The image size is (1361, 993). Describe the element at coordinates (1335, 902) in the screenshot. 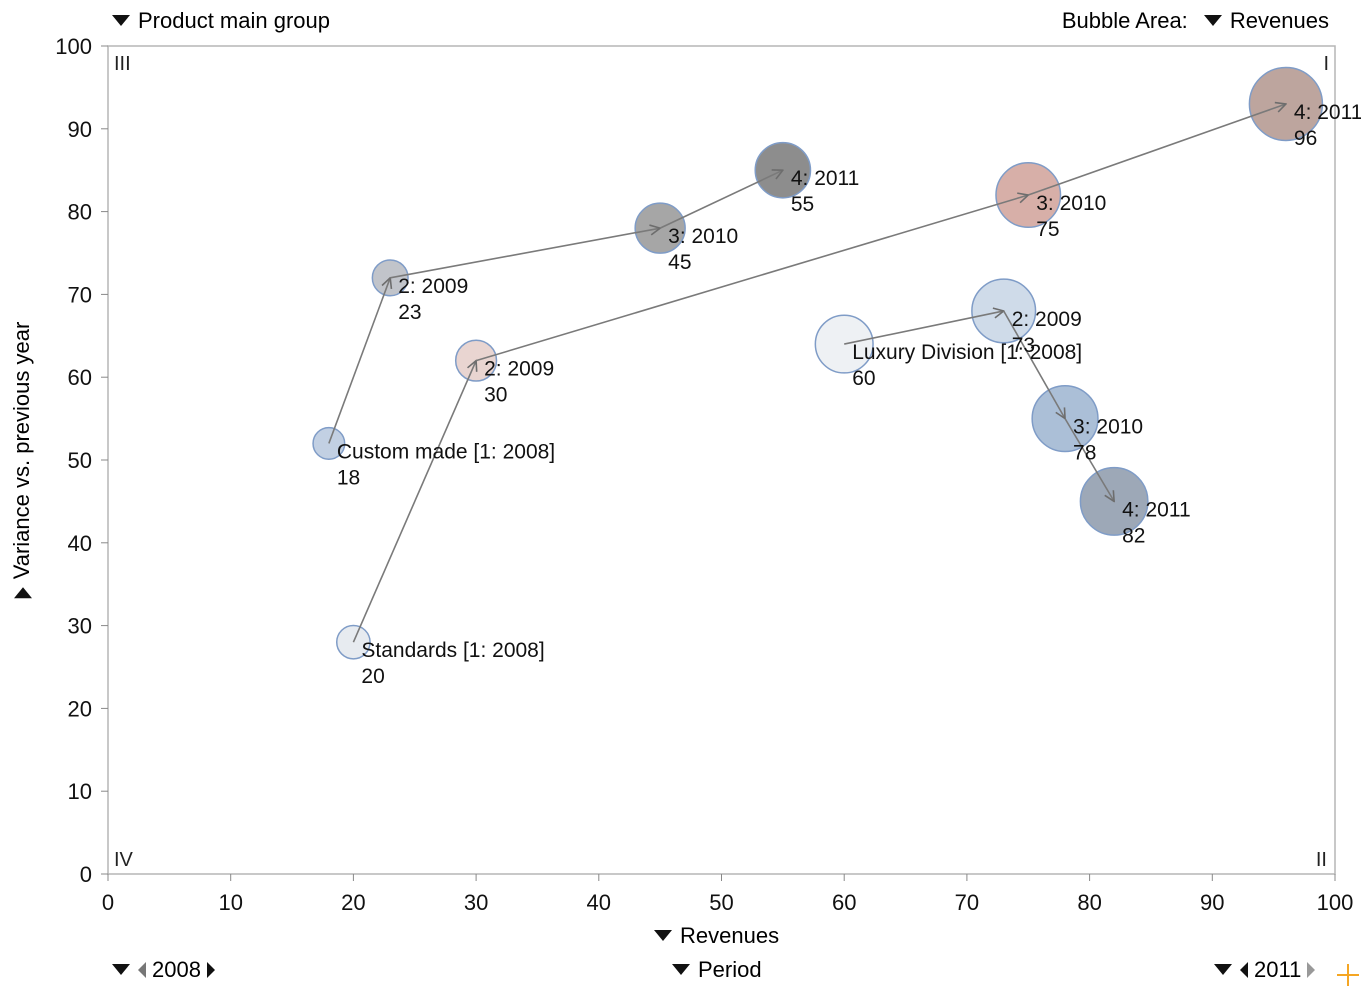

I see `x-tick-label: 100` at that location.